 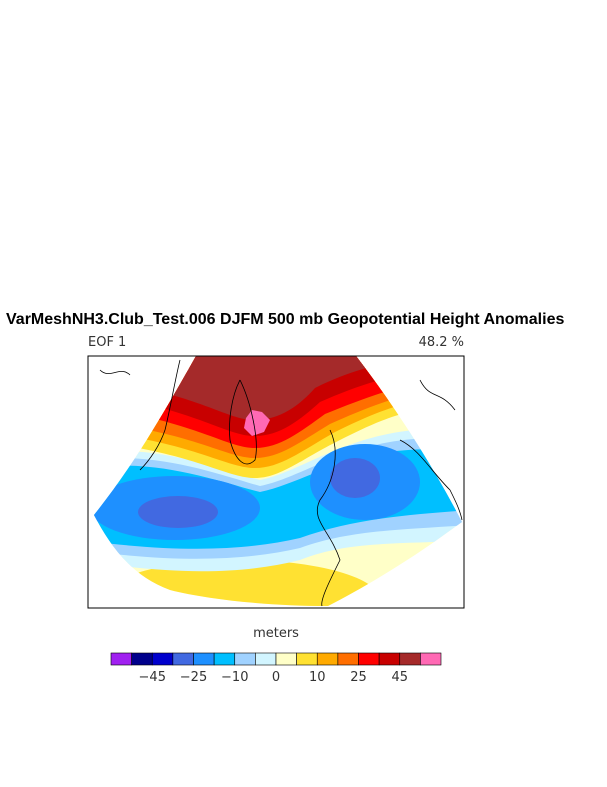 What do you see at coordinates (152, 677) in the screenshot?
I see `colorbar-tick-label: −45` at bounding box center [152, 677].